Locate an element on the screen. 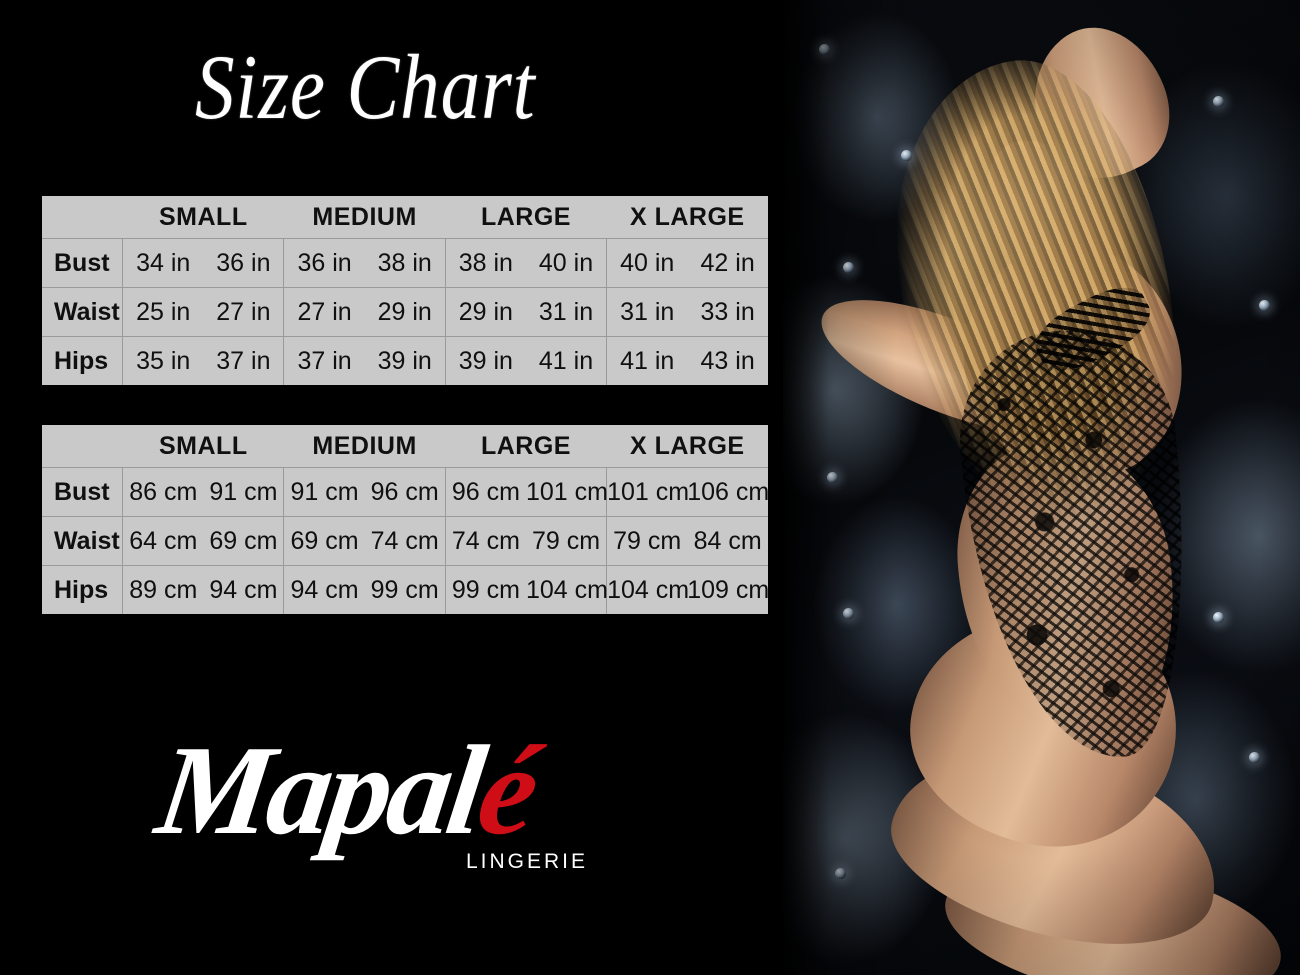 The height and width of the screenshot is (975, 1300). cell-bust-large-min: 38 in is located at coordinates (485, 263).